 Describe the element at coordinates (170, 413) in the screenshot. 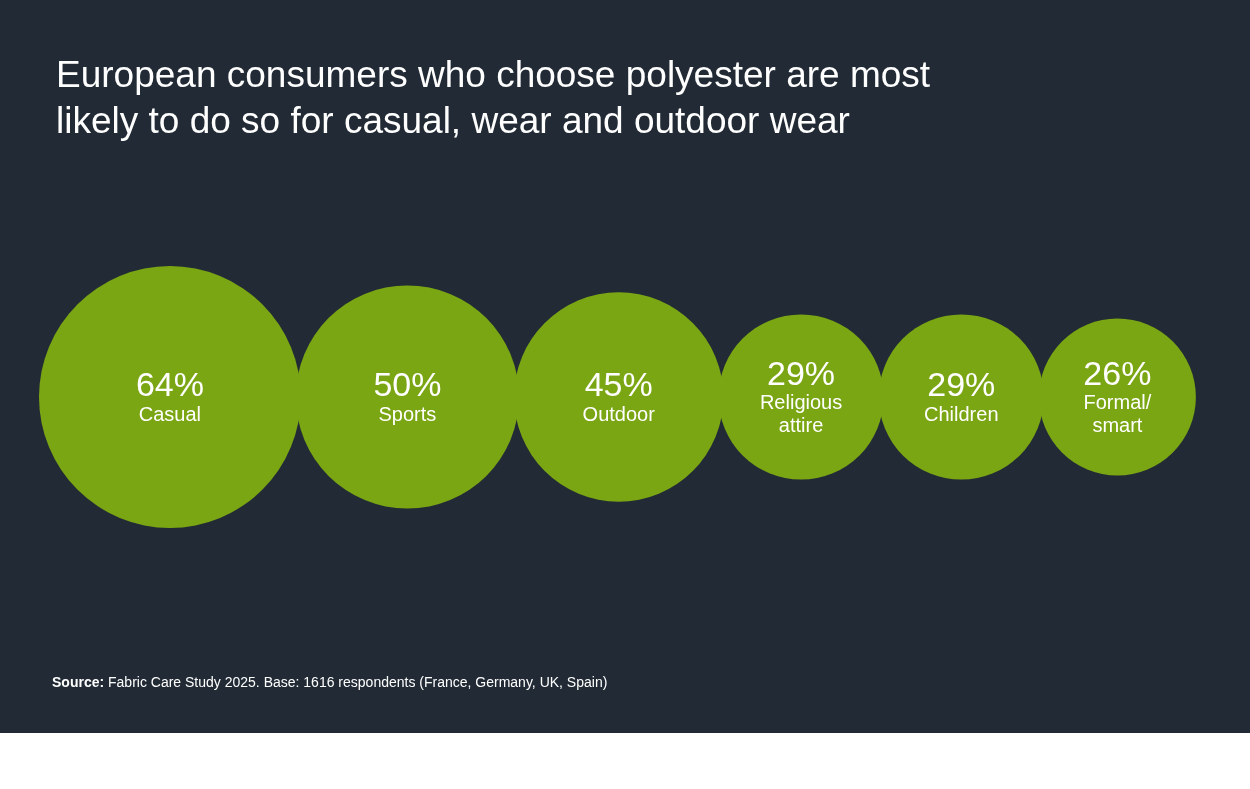

I see `category-label: Casual` at that location.